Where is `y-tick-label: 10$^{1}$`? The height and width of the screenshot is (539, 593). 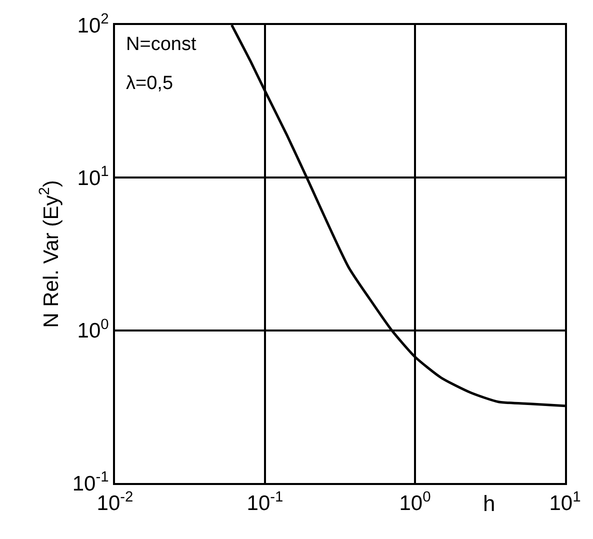 y-tick-label: 10$^{1}$ is located at coordinates (93, 177).